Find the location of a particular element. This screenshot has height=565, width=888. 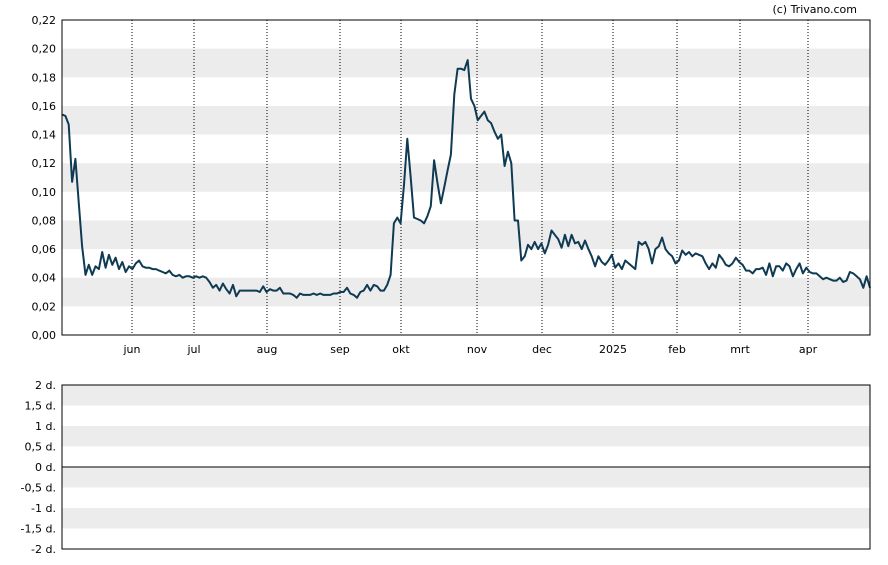

x-tick-label: apr is located at coordinates (808, 349).